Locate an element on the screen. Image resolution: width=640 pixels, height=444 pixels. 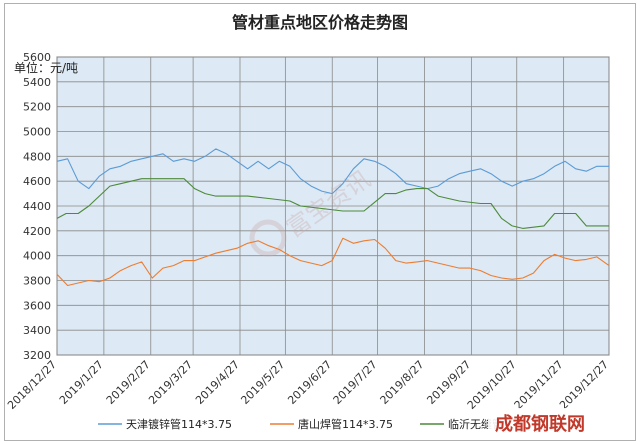
chart-title: 管材重点地区价格走势图 is located at coordinates (320, 22).